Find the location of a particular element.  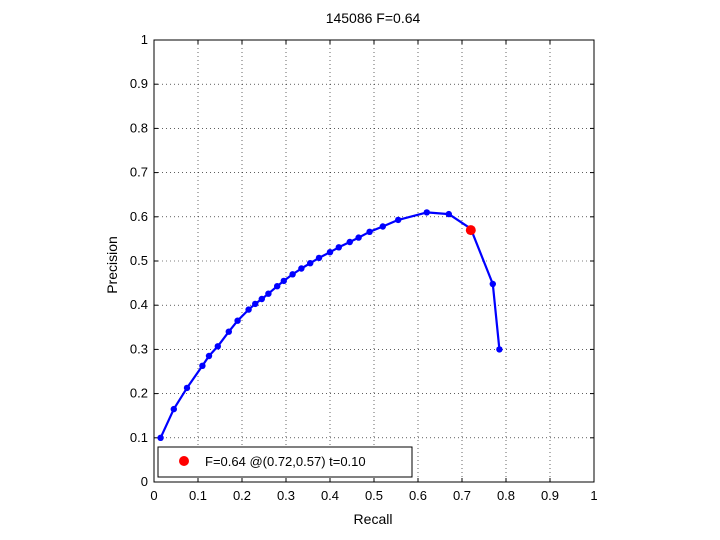

best-point-group is located at coordinates (470, 230).